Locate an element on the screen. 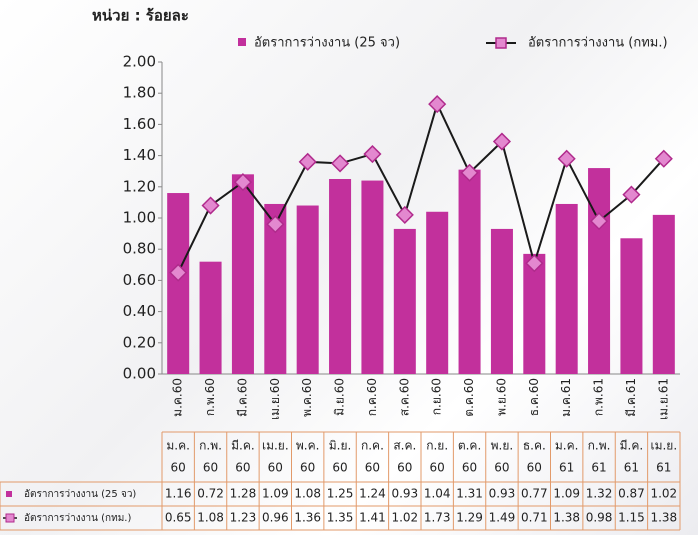 The image size is (698, 535). table-header: มิ.ย. is located at coordinates (340, 446).